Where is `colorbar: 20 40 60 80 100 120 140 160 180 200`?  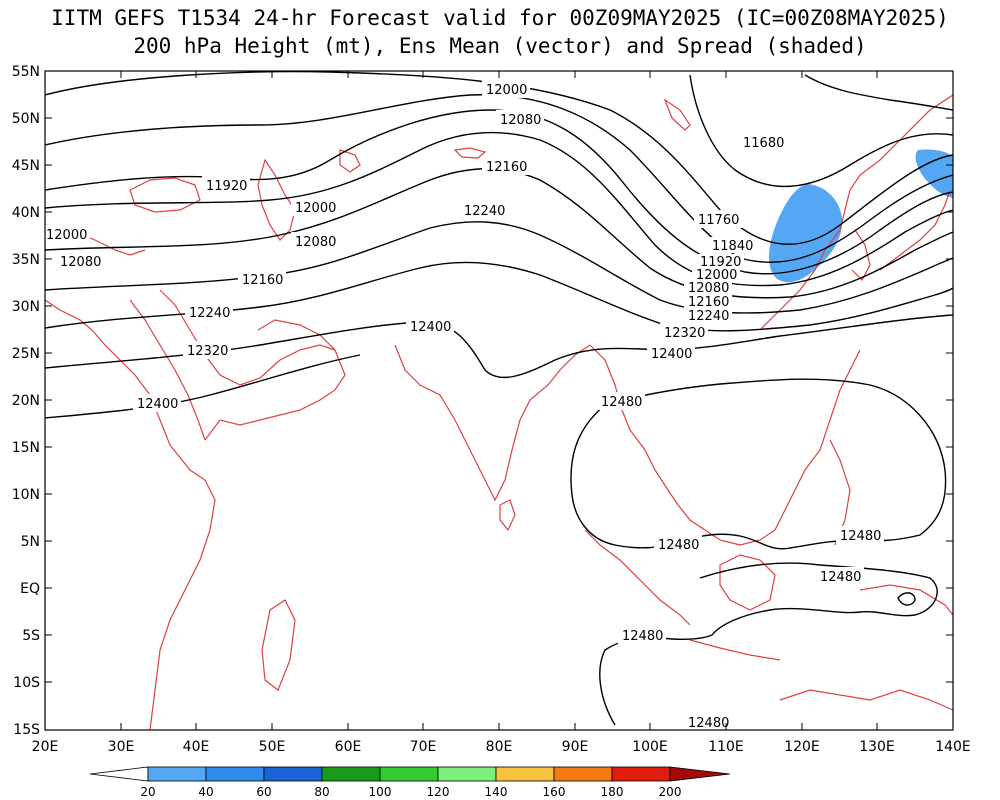
colorbar: 20 40 60 80 100 120 140 160 180 200 is located at coordinates (410, 782).